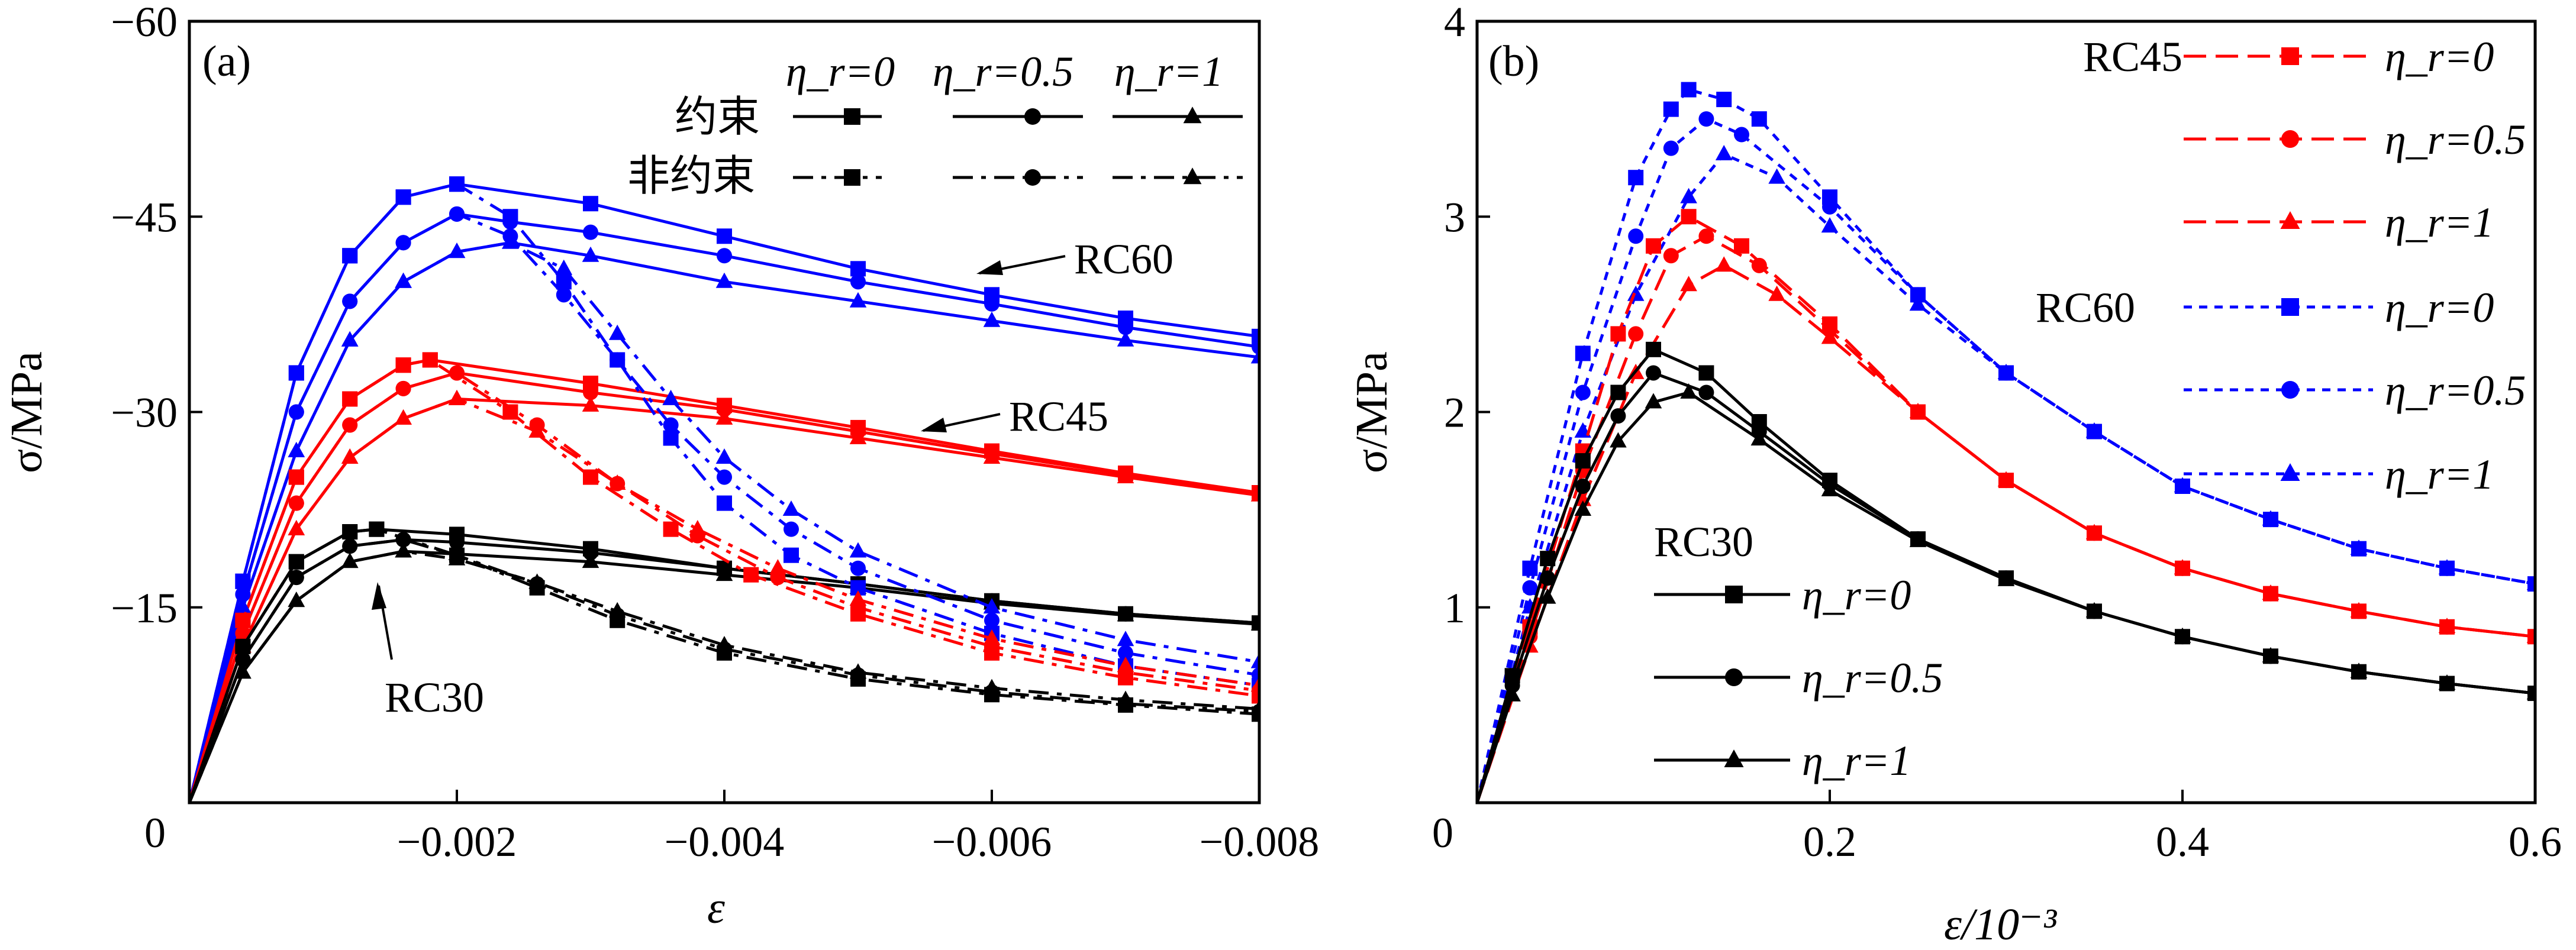  I want to click on legend-b-rc60-eta05: η_r=0.5, so click(2455, 390).